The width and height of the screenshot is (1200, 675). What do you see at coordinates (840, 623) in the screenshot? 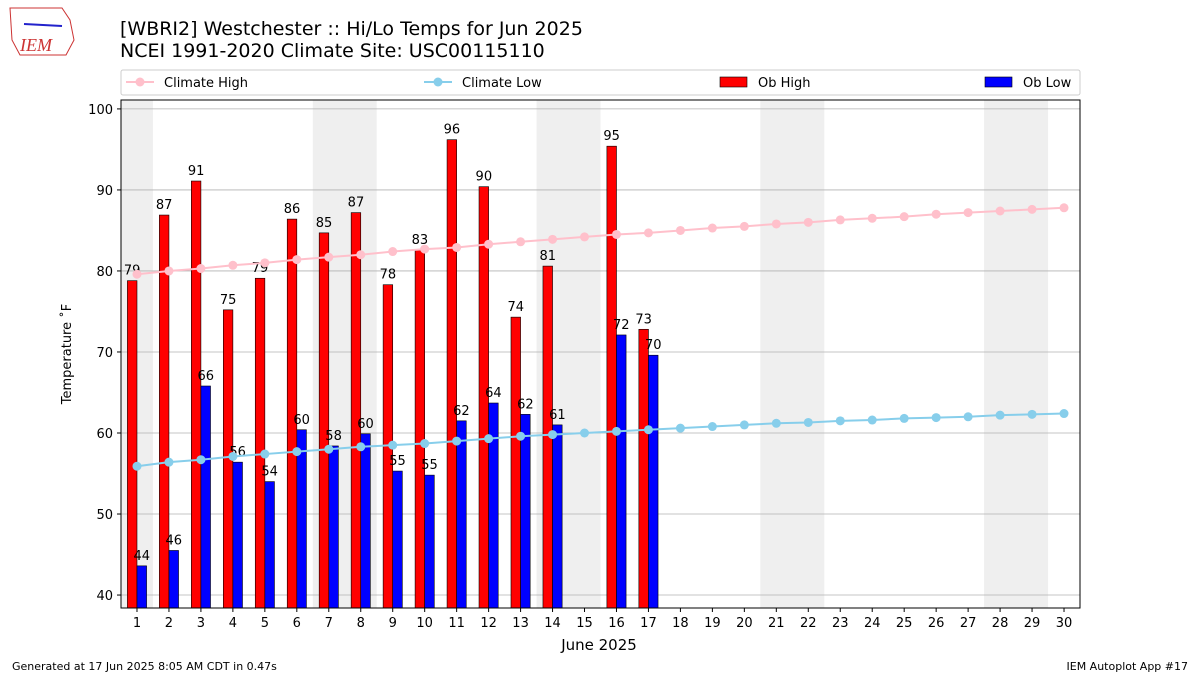
I see `x-tick-label: 23` at bounding box center [840, 623].